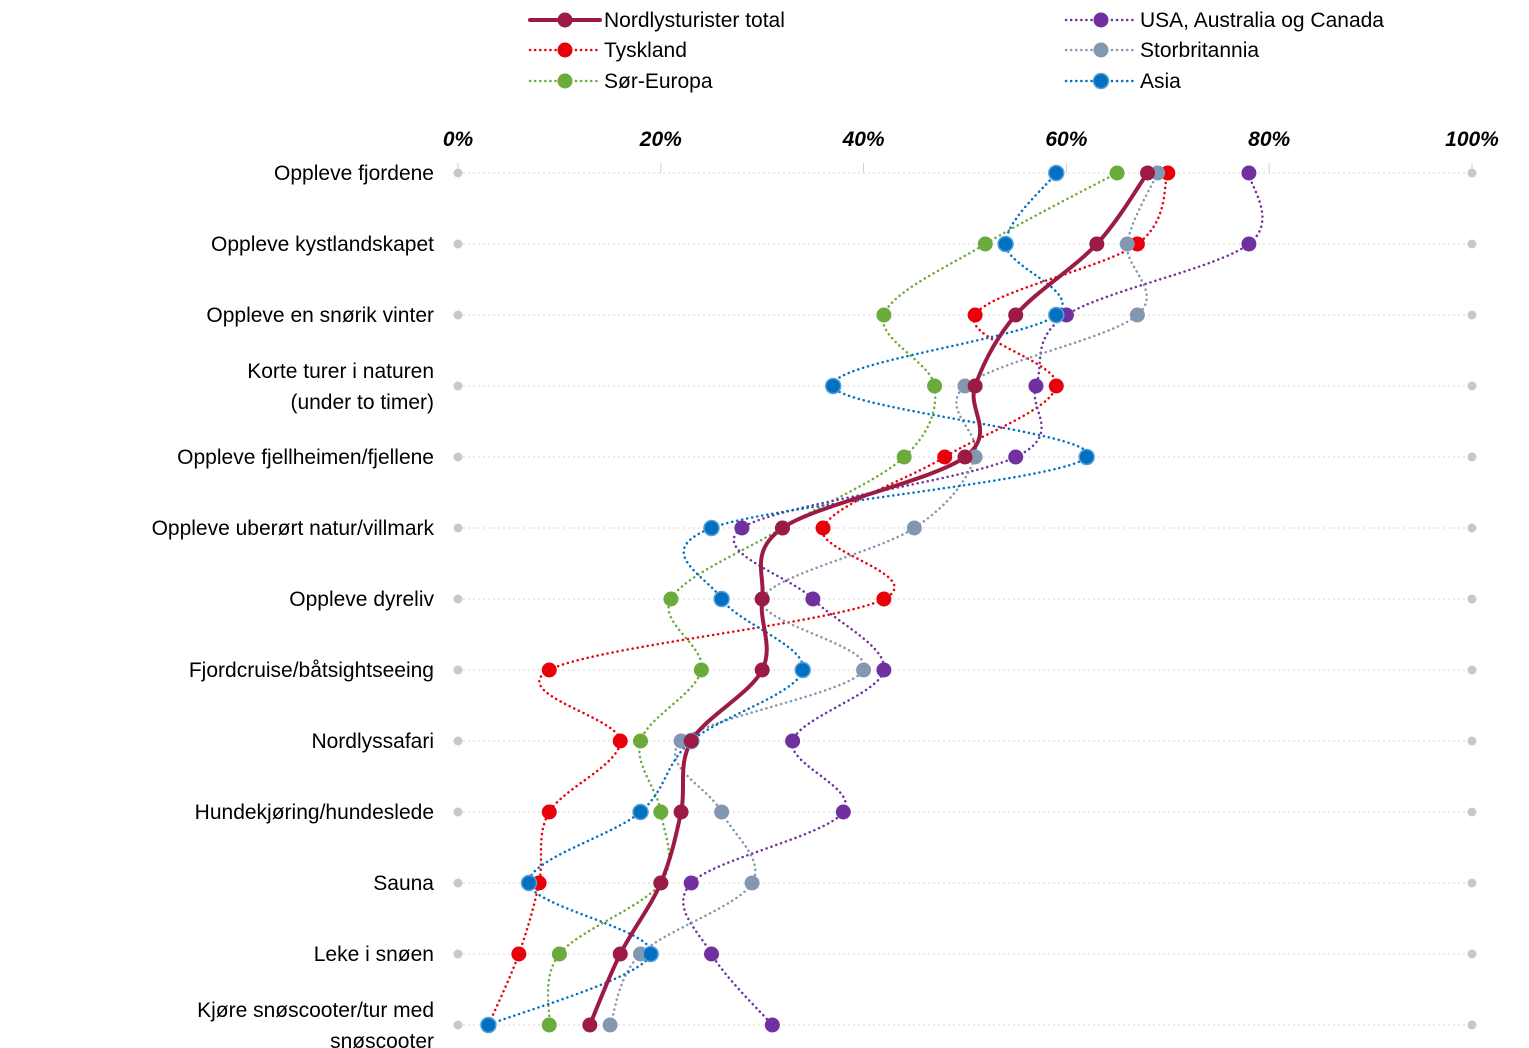  What do you see at coordinates (1160, 81) in the screenshot?
I see `legend-label: Asia` at bounding box center [1160, 81].